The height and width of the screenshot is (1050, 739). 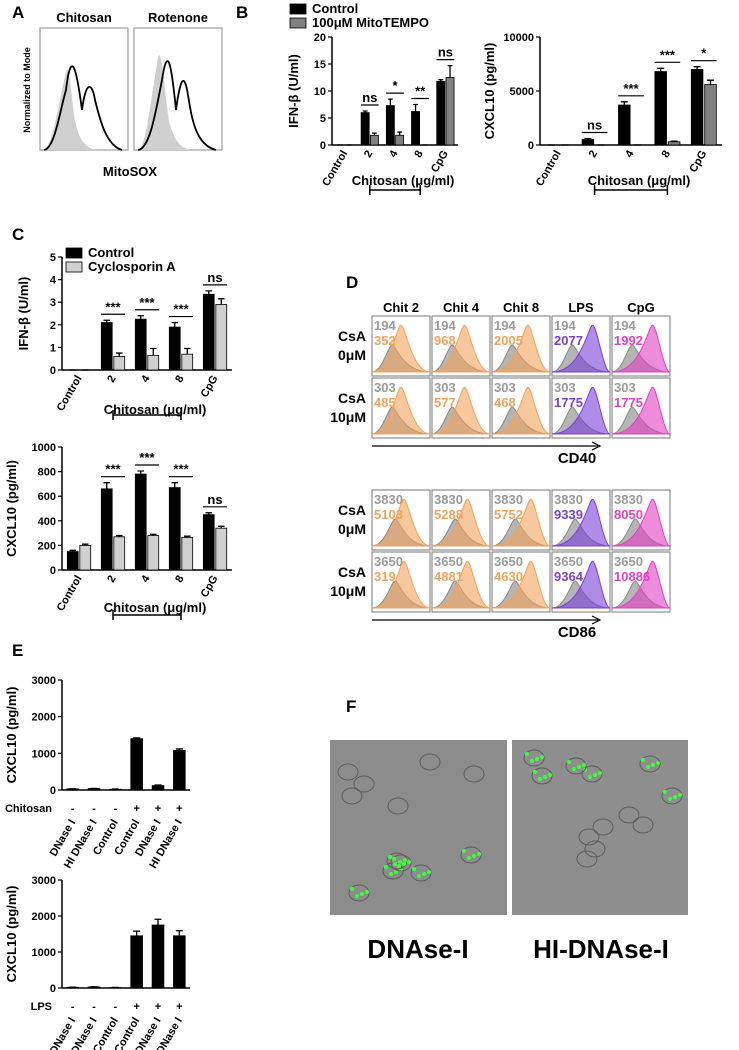 What do you see at coordinates (352, 529) in the screenshot?
I see `row-label: 0μM` at bounding box center [352, 529].